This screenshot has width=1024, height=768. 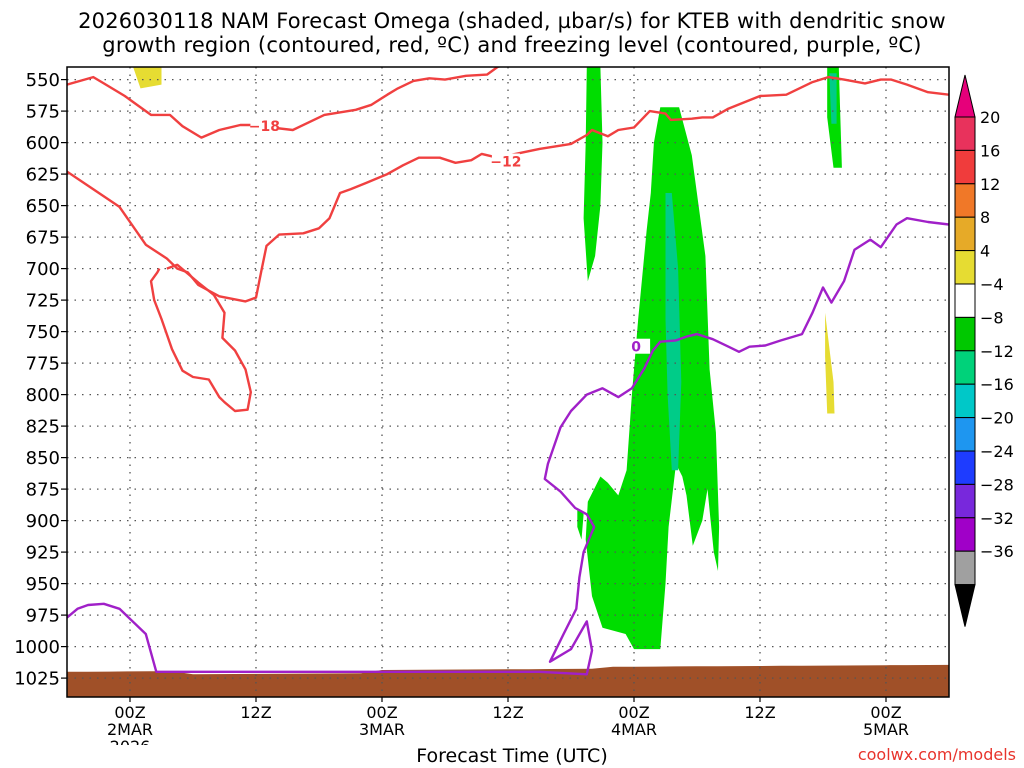 What do you see at coordinates (985, 217) in the screenshot?
I see `colorbar-label: 8` at bounding box center [985, 217].